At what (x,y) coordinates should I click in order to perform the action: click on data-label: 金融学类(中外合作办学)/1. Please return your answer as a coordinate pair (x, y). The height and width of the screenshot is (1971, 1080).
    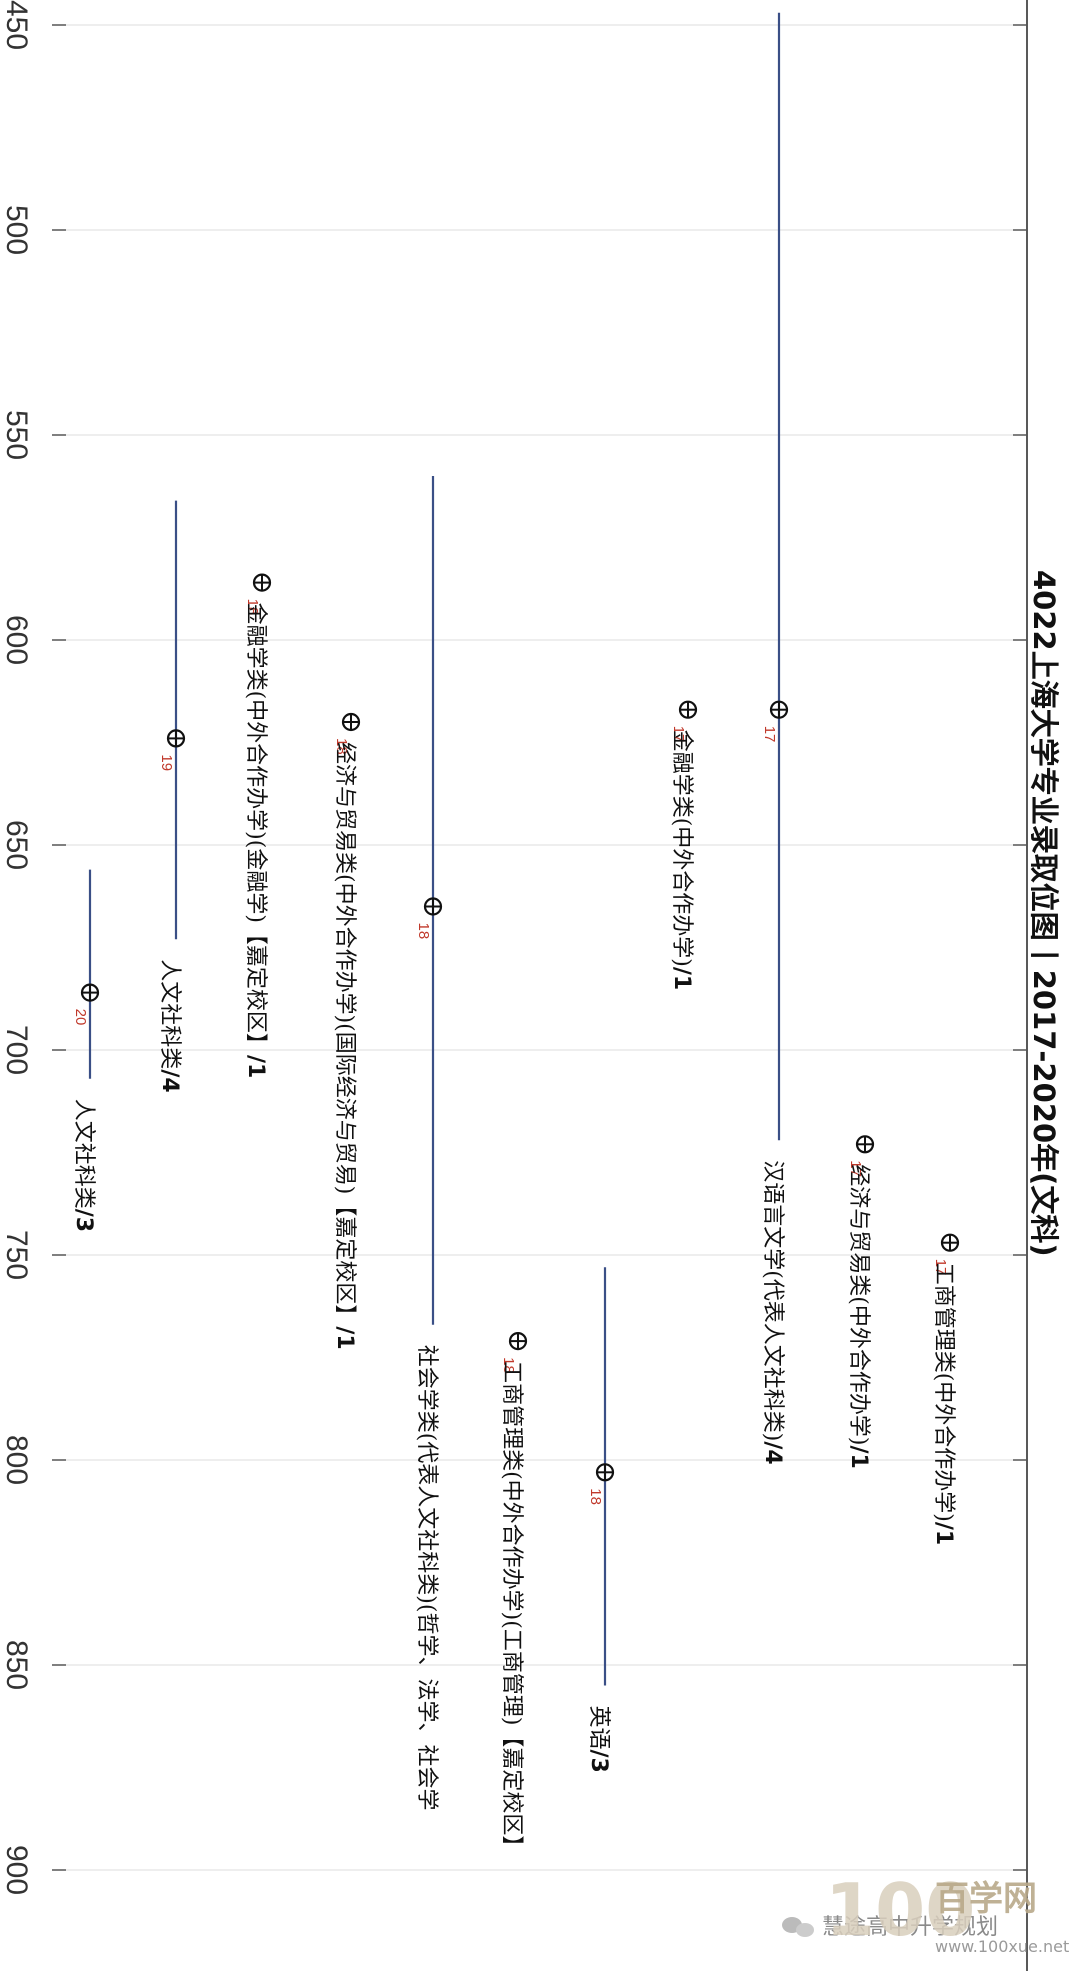
    Looking at the image, I should click on (681, 860).